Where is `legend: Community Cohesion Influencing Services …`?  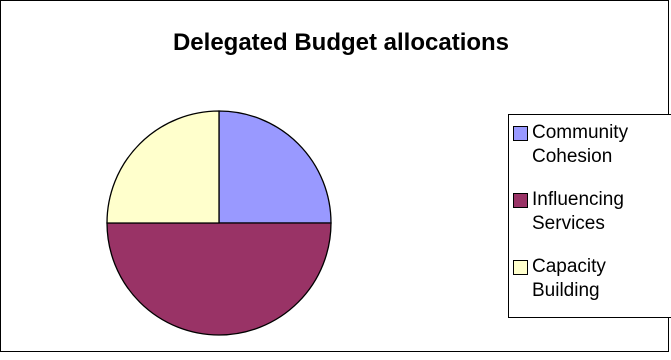 legend: Community Cohesion Influencing Services … is located at coordinates (589, 216).